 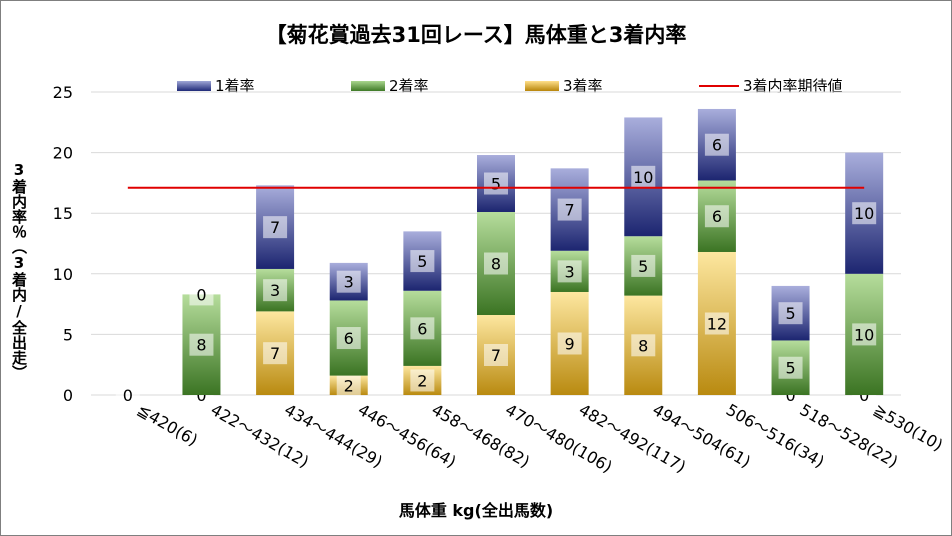 I want to click on y-tick-label: 15, so click(x=63, y=213).